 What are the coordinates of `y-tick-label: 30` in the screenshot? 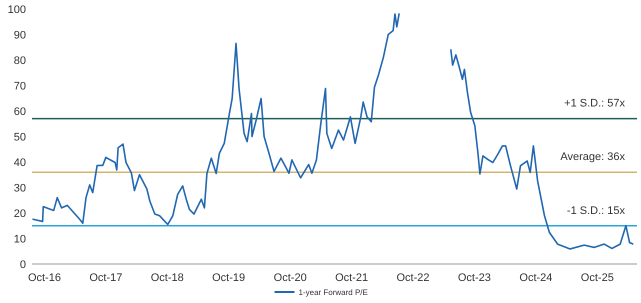 It's located at (20, 188).